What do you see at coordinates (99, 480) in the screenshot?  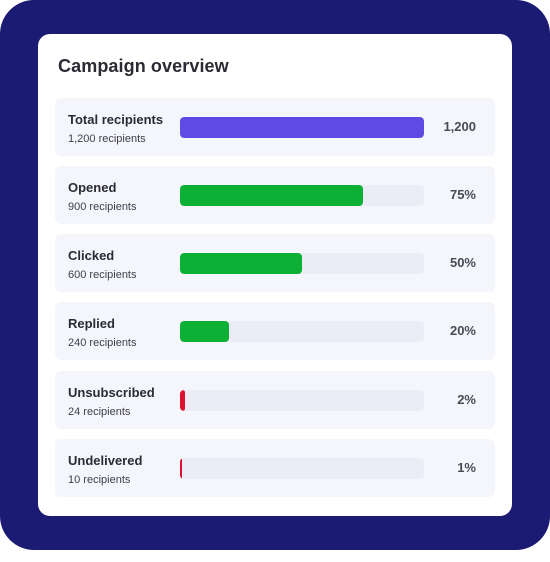 I see `stat-recipient-count: 10 recipients` at bounding box center [99, 480].